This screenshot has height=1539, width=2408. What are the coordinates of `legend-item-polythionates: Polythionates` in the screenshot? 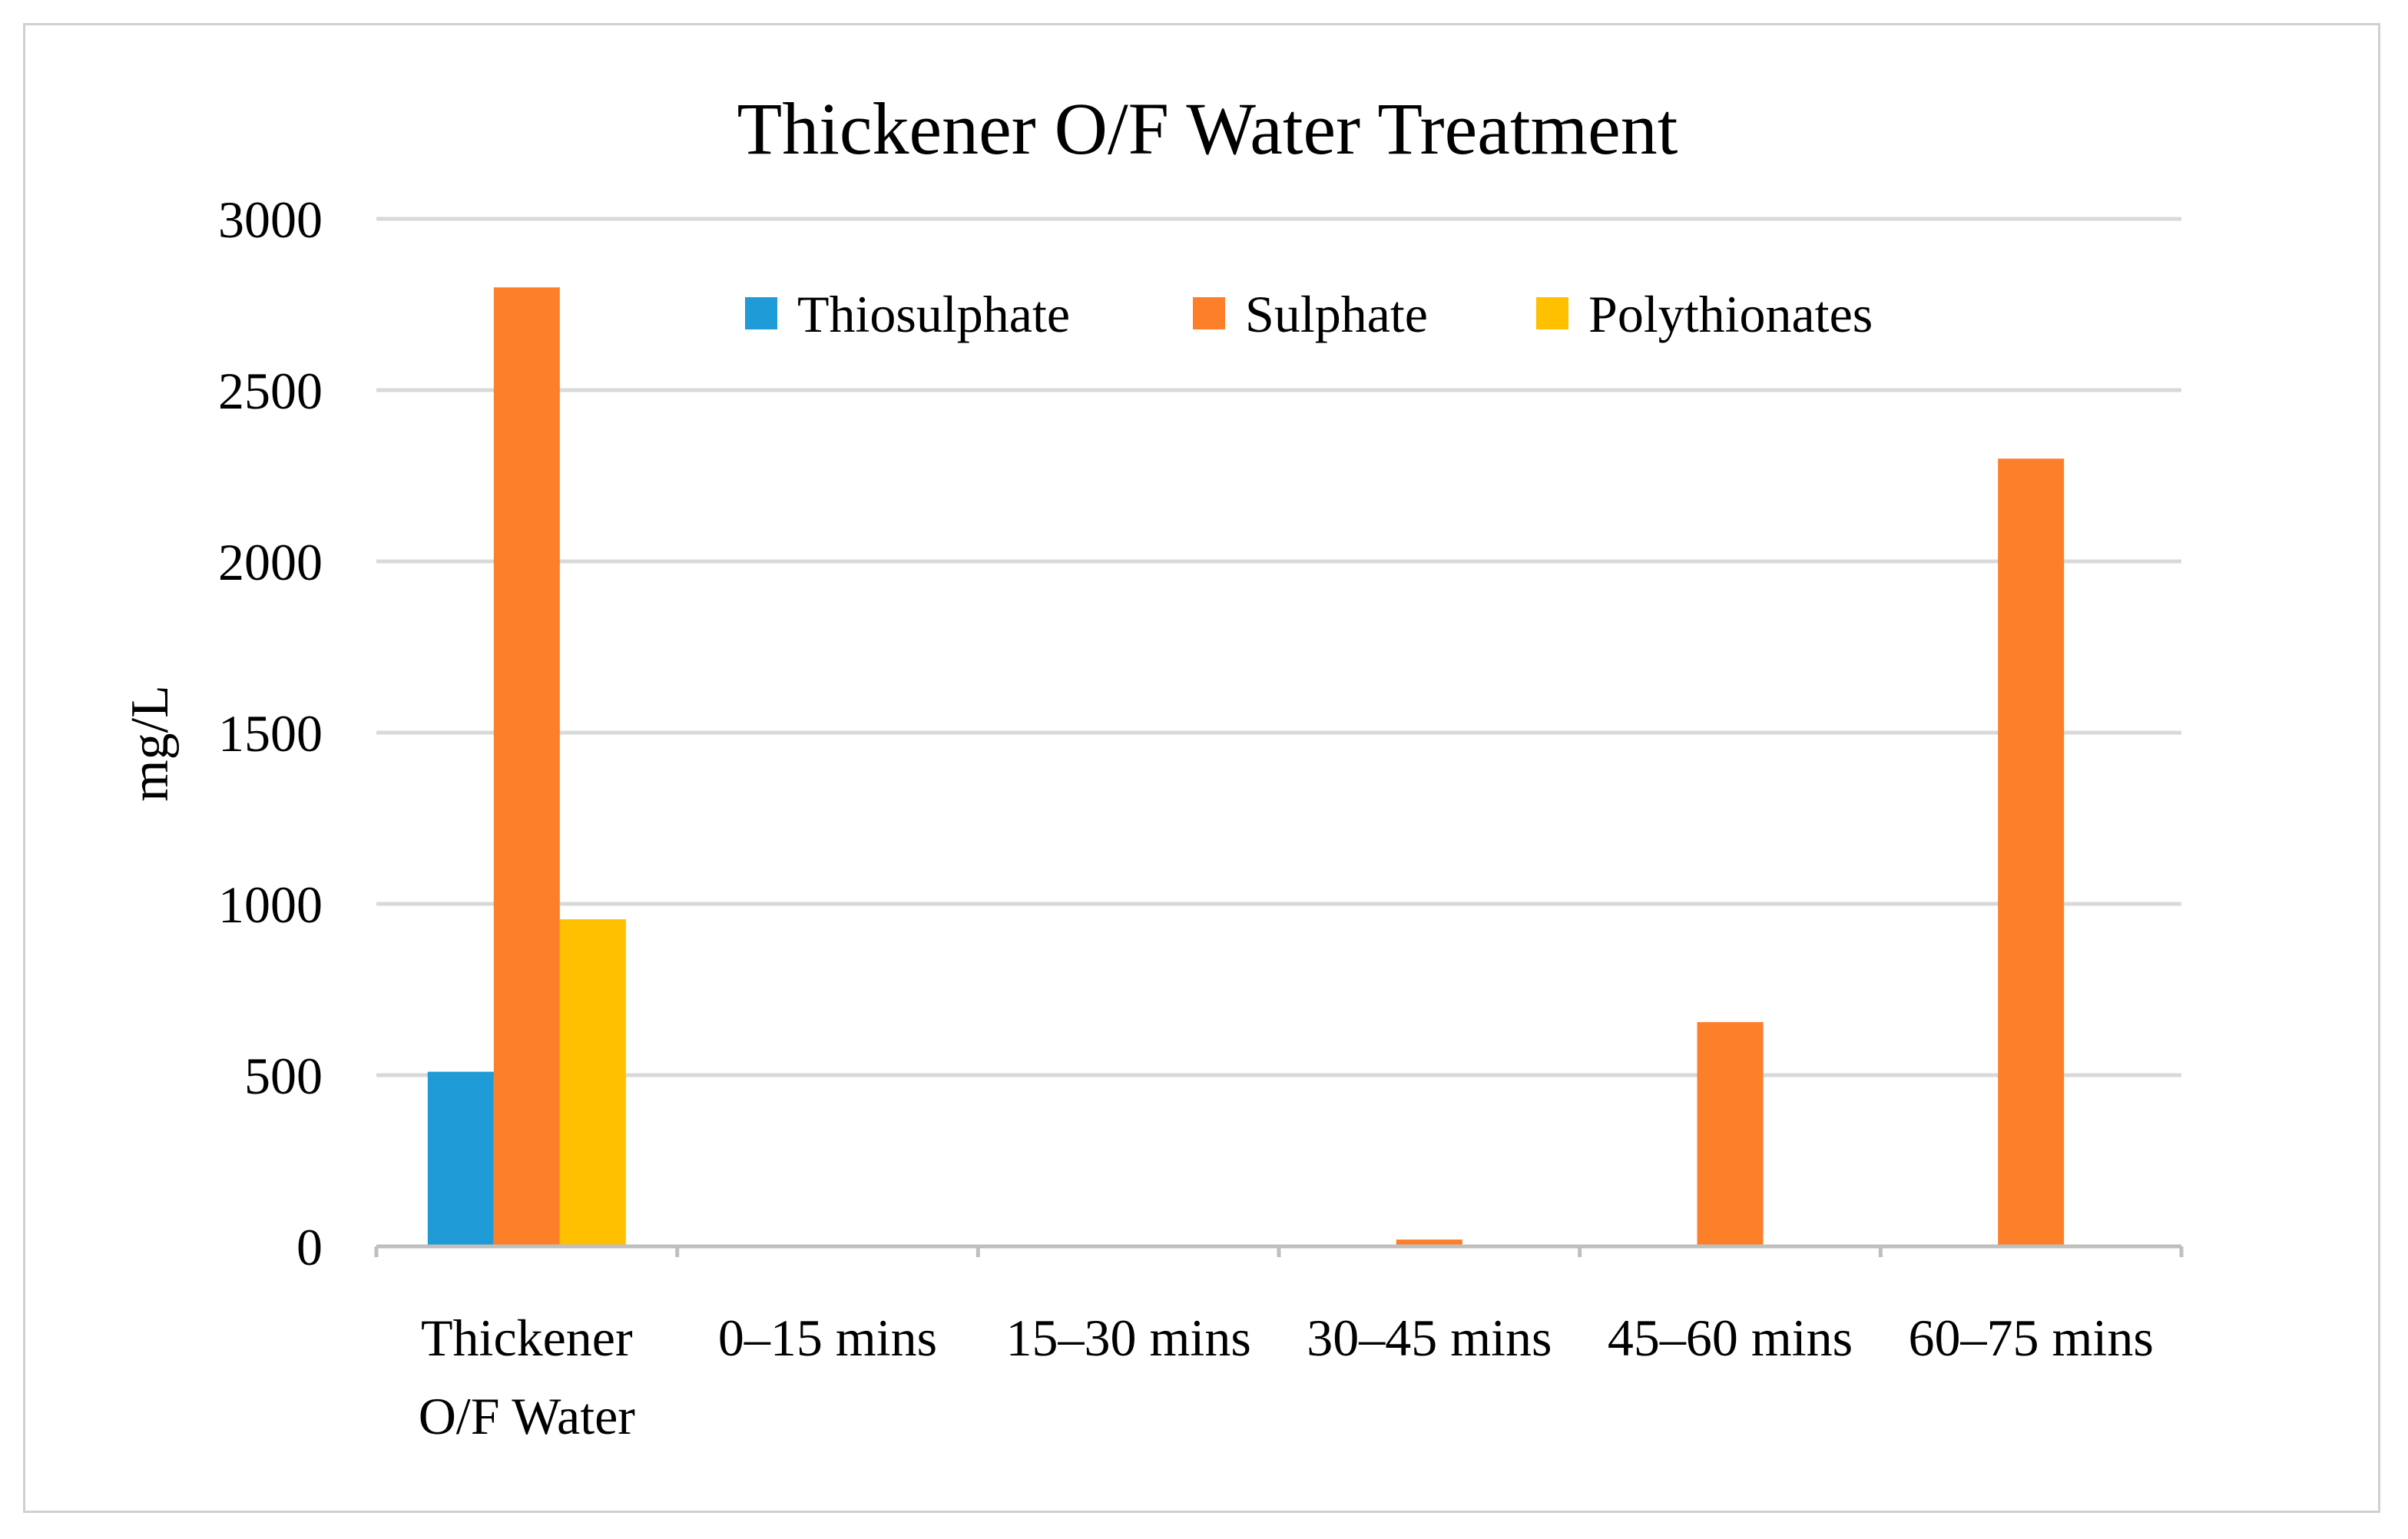 It's located at (1704, 314).